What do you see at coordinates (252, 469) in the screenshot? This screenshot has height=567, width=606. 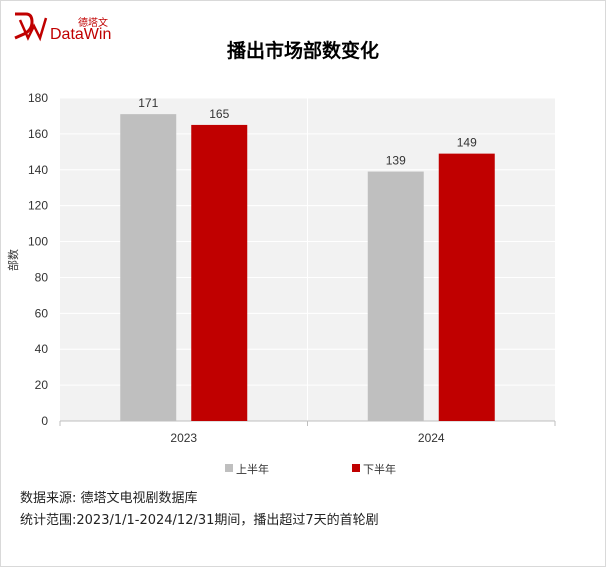 I see `legend-label: 上半年` at bounding box center [252, 469].